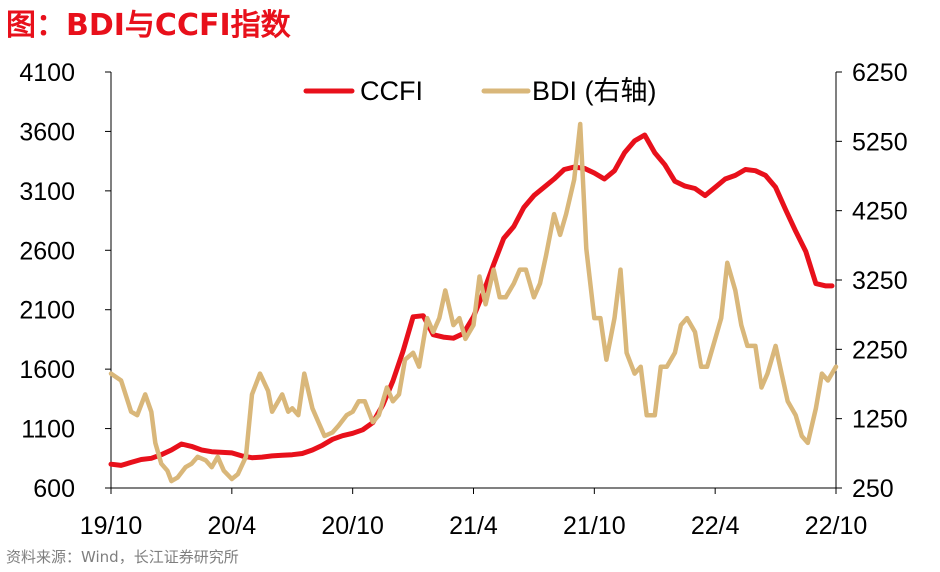  What do you see at coordinates (47, 192) in the screenshot?
I see `y-left-tick-label: 3100` at bounding box center [47, 192].